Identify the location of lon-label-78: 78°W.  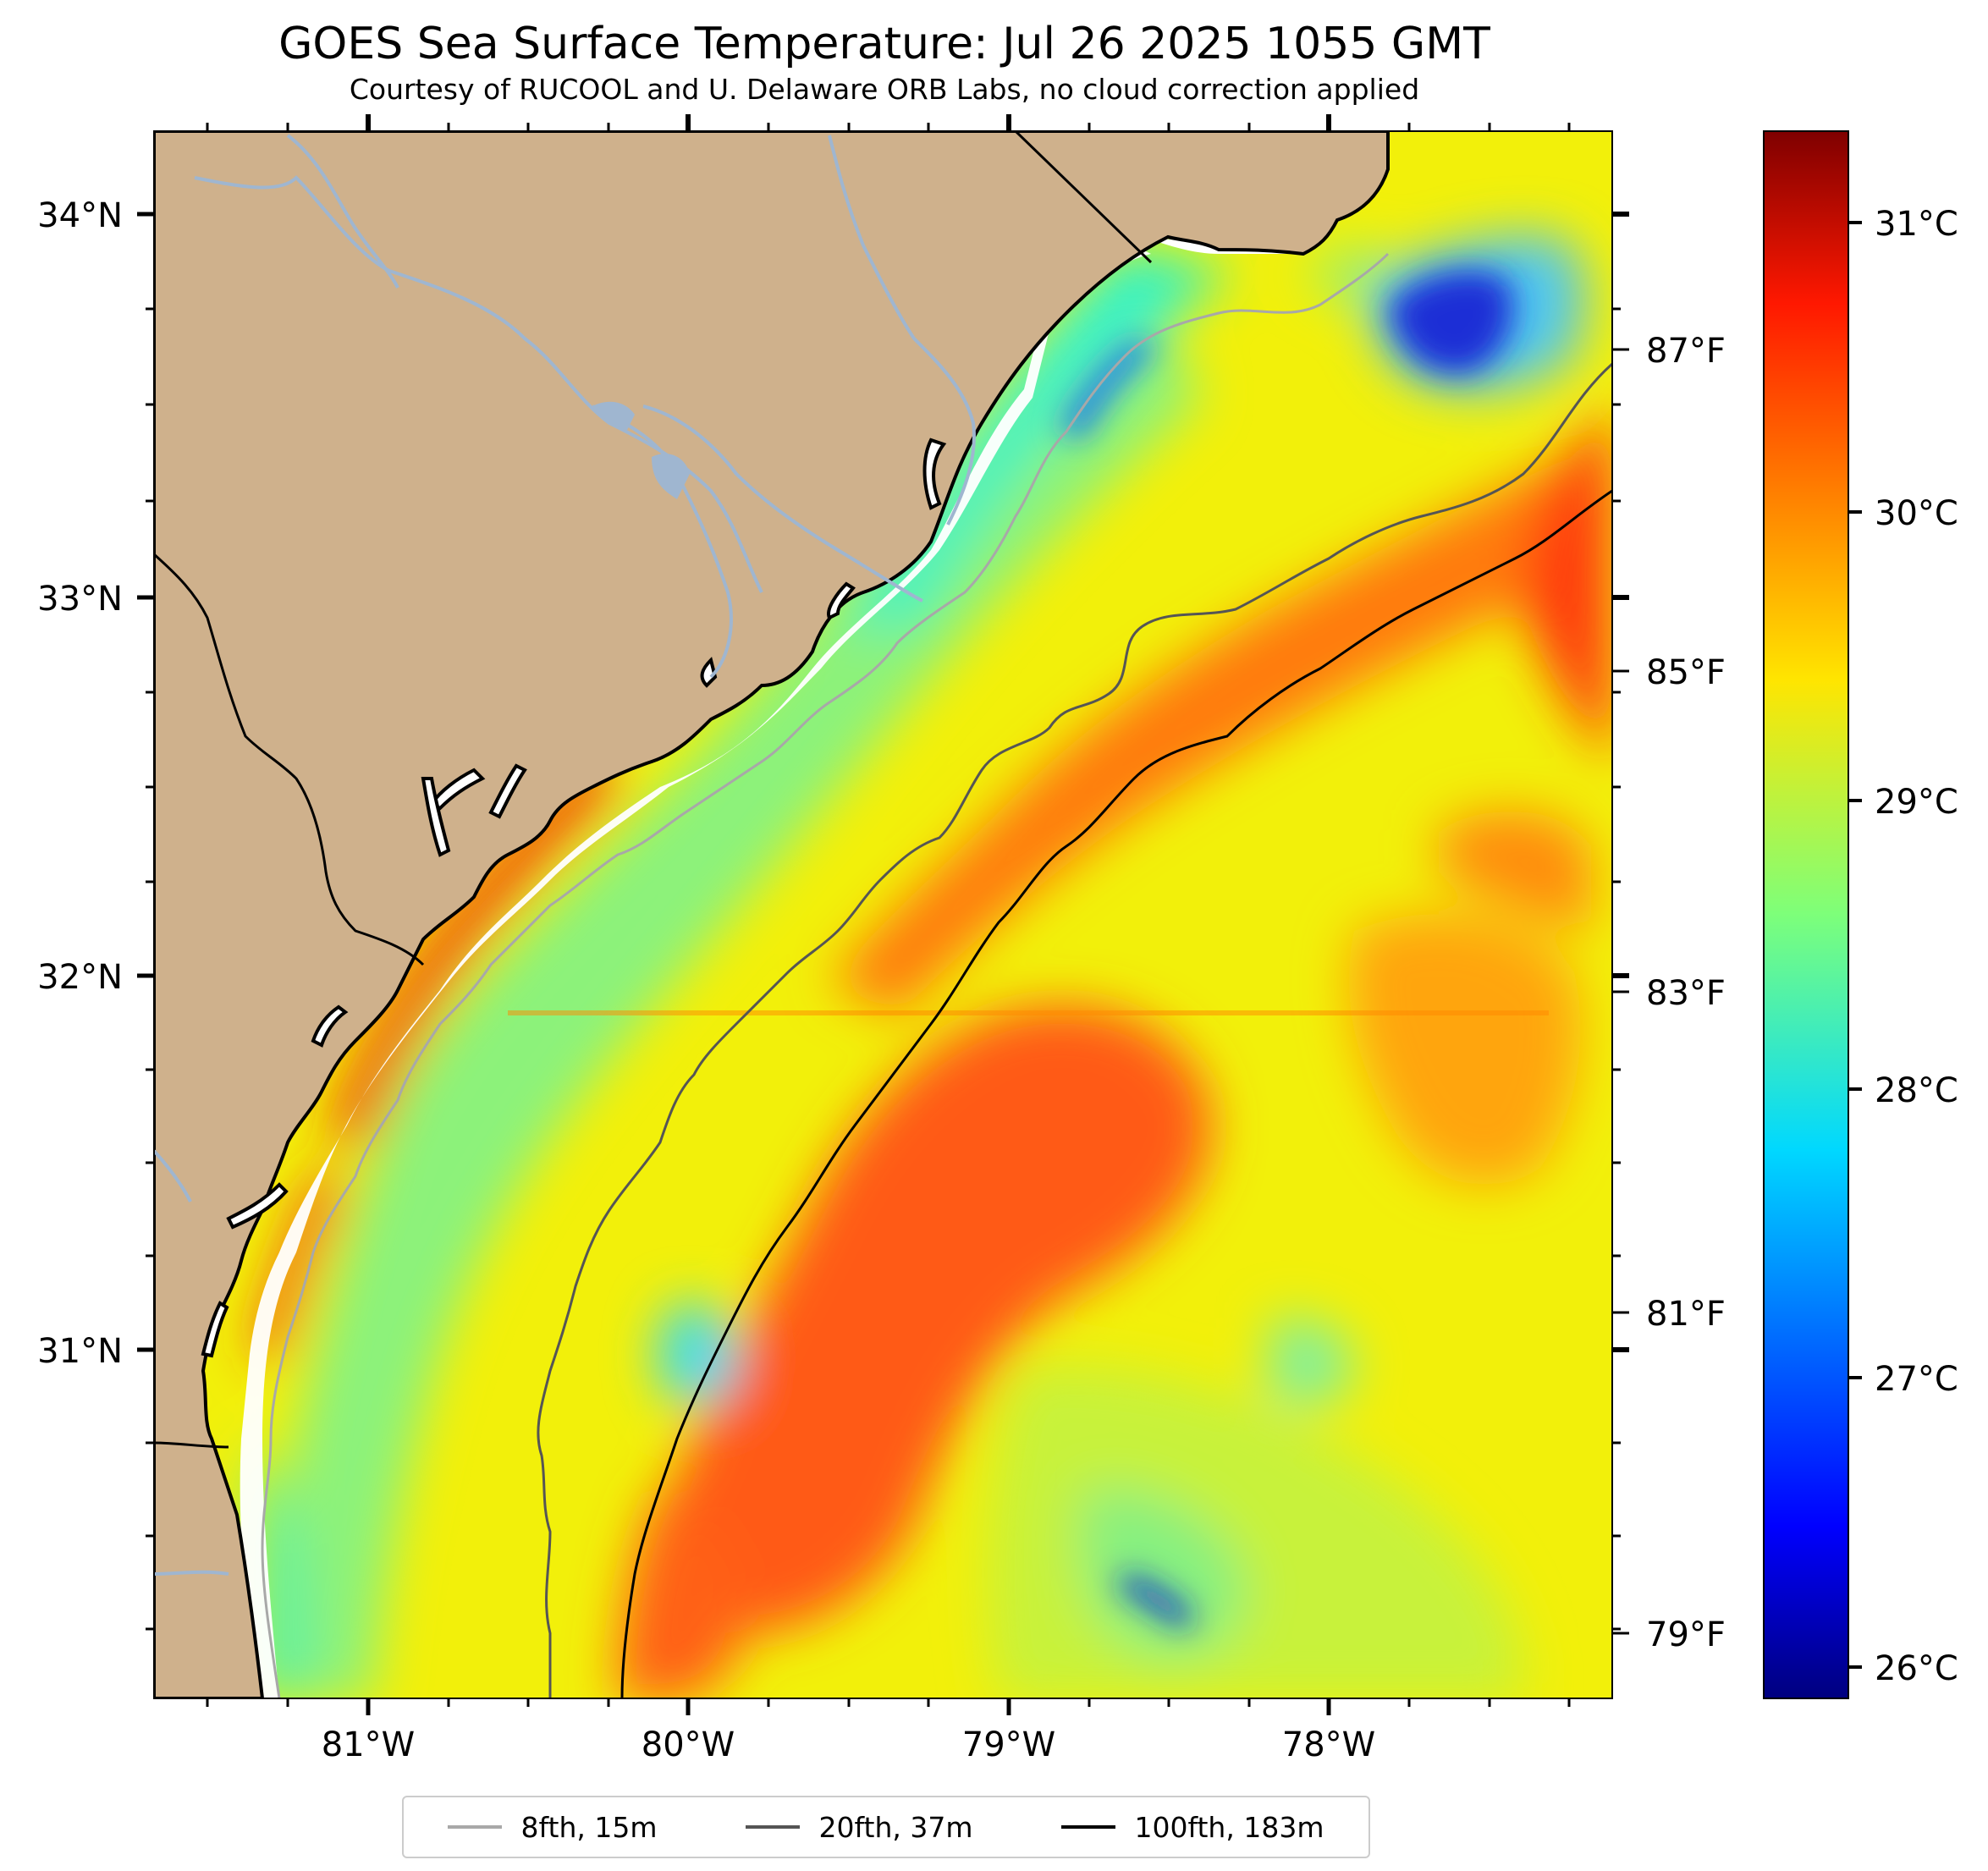
(1328, 1745).